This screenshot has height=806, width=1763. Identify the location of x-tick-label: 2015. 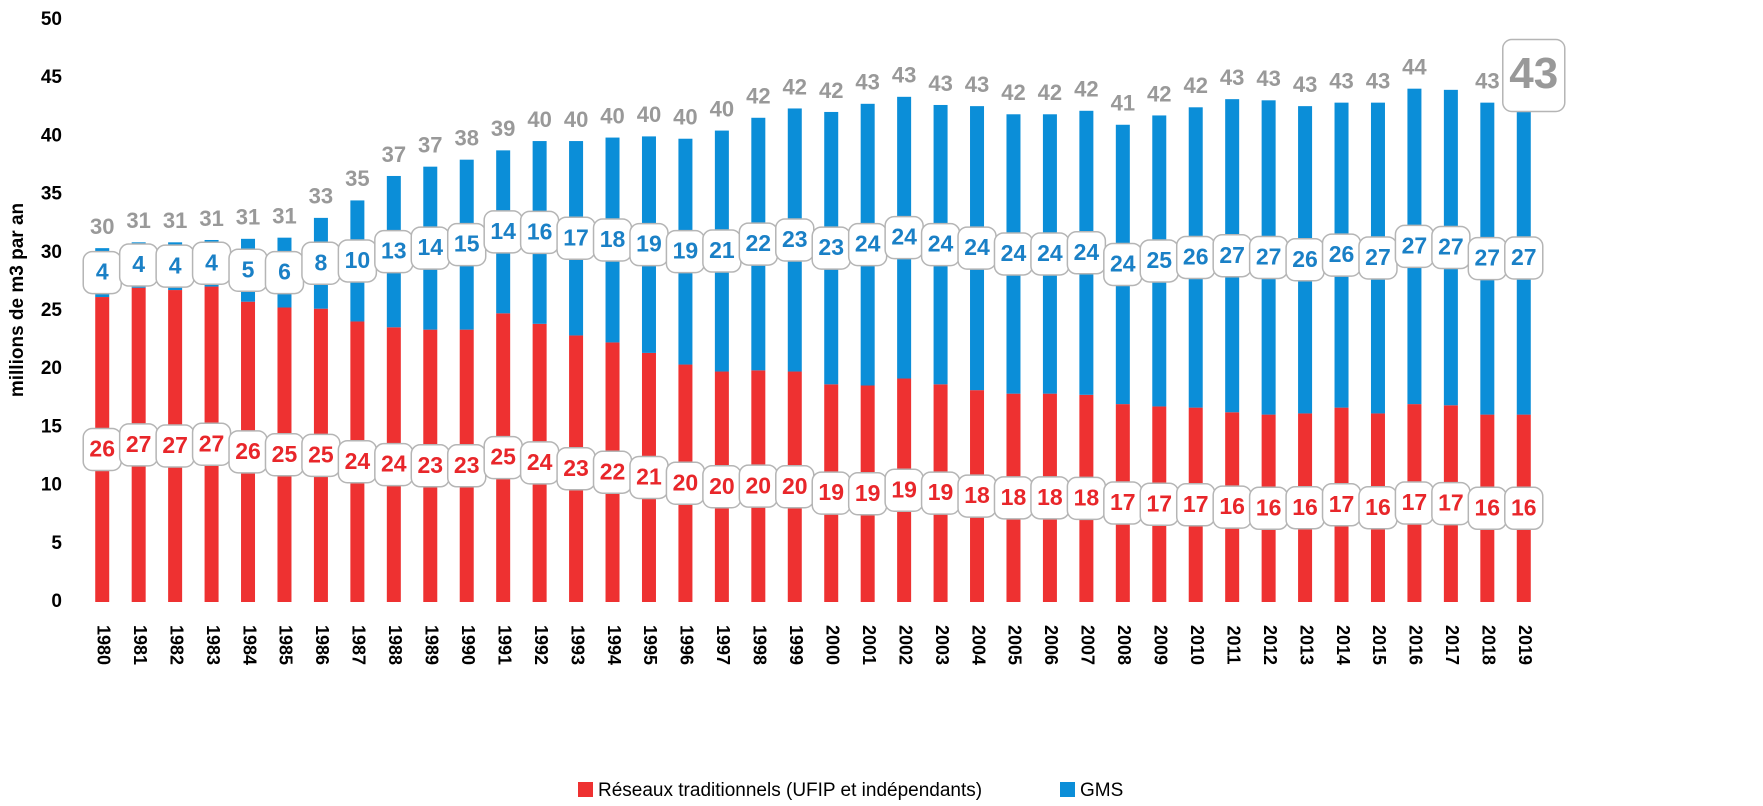
(1379, 645).